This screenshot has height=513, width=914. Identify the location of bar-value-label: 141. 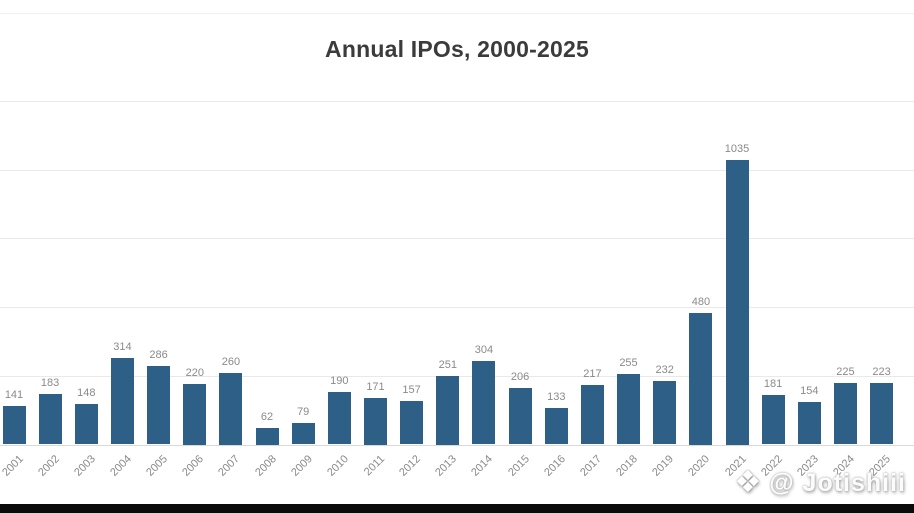
(14, 394).